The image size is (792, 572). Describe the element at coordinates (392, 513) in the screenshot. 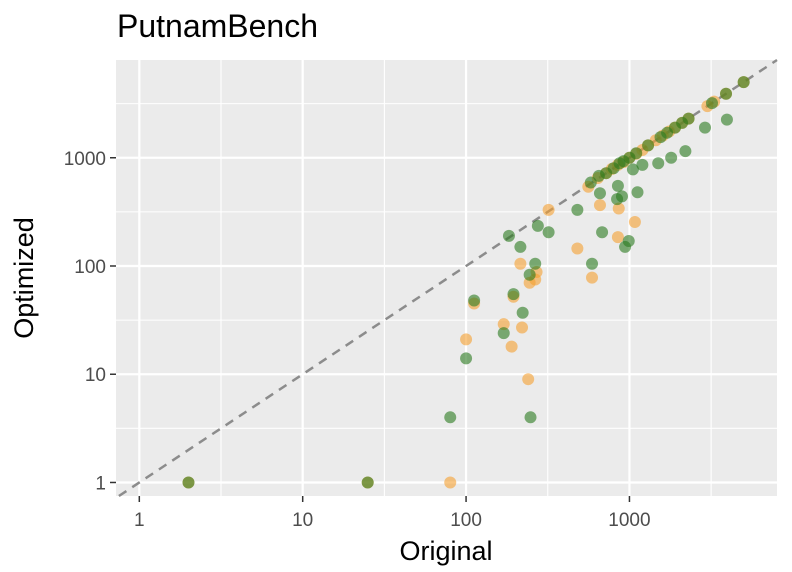

I see `x-axis: 1 10 100 1000` at that location.